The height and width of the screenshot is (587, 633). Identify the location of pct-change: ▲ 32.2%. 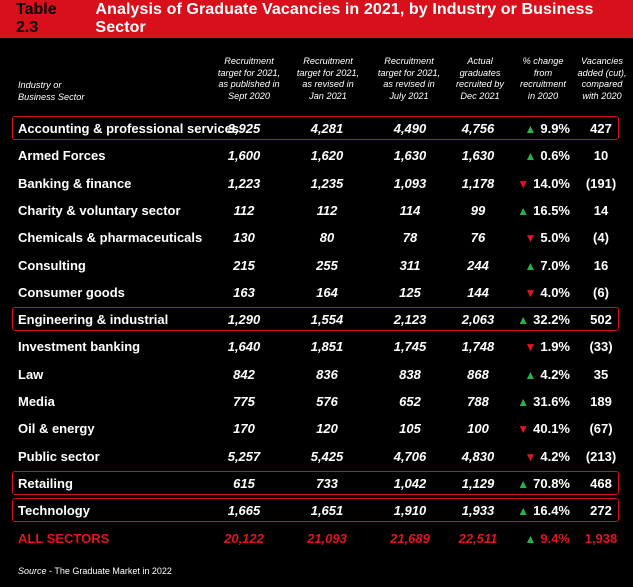
(540, 319).